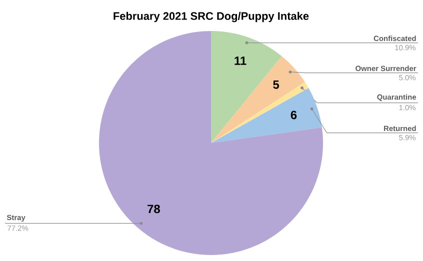 This screenshot has height=261, width=423. What do you see at coordinates (293, 115) in the screenshot?
I see `data-label: 6` at bounding box center [293, 115].